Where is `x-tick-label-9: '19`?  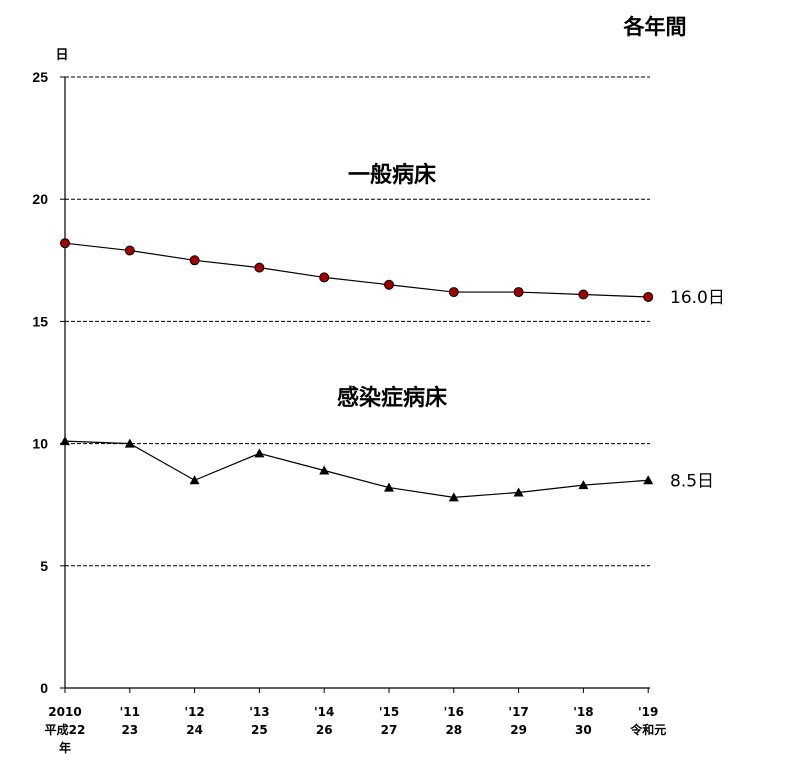
x-tick-label-9: '19 is located at coordinates (648, 712).